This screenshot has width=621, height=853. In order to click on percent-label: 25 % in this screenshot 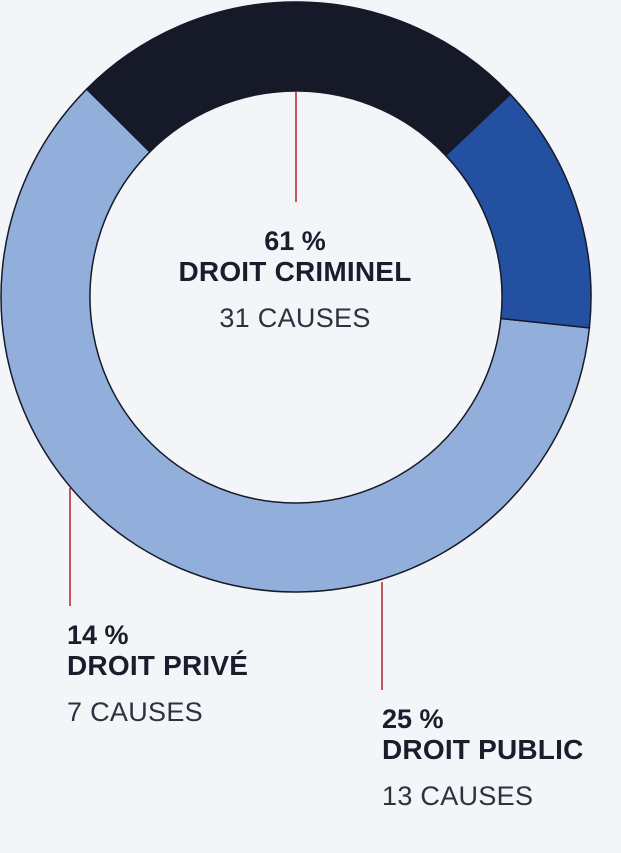, I will do `click(413, 719)`.